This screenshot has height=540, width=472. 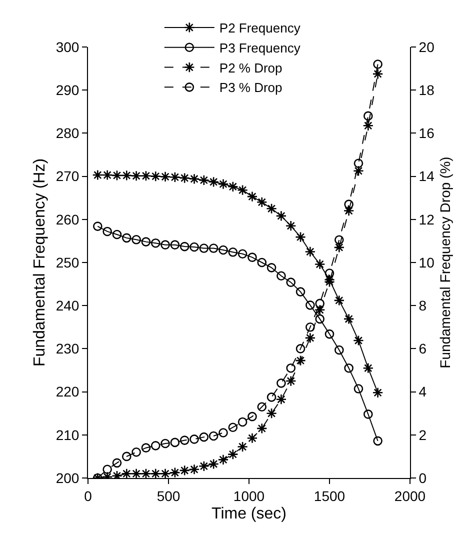 What do you see at coordinates (68, 348) in the screenshot?
I see `y-tick-label: 230` at bounding box center [68, 348].